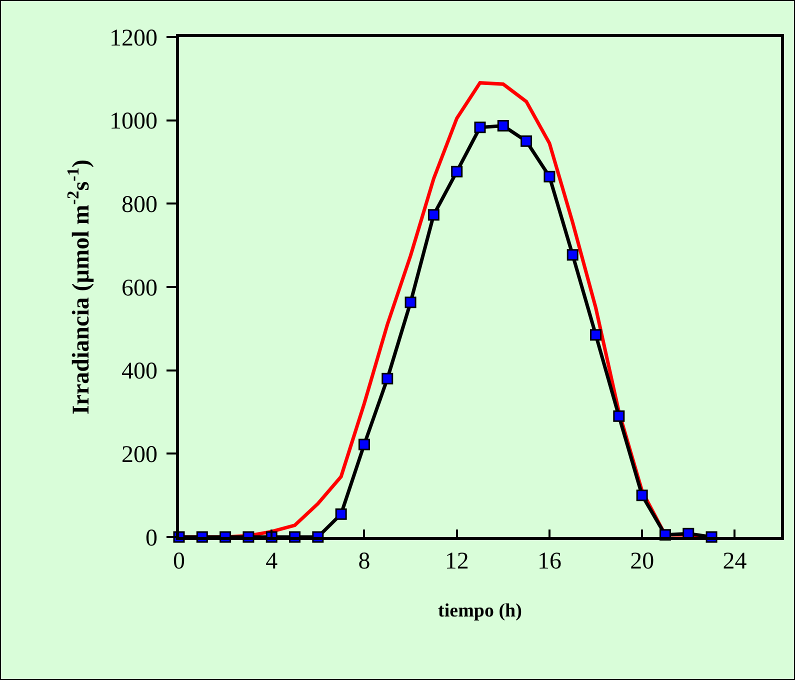 This screenshot has height=680, width=795. I want to click on y-tick-label: 600, so click(139, 288).